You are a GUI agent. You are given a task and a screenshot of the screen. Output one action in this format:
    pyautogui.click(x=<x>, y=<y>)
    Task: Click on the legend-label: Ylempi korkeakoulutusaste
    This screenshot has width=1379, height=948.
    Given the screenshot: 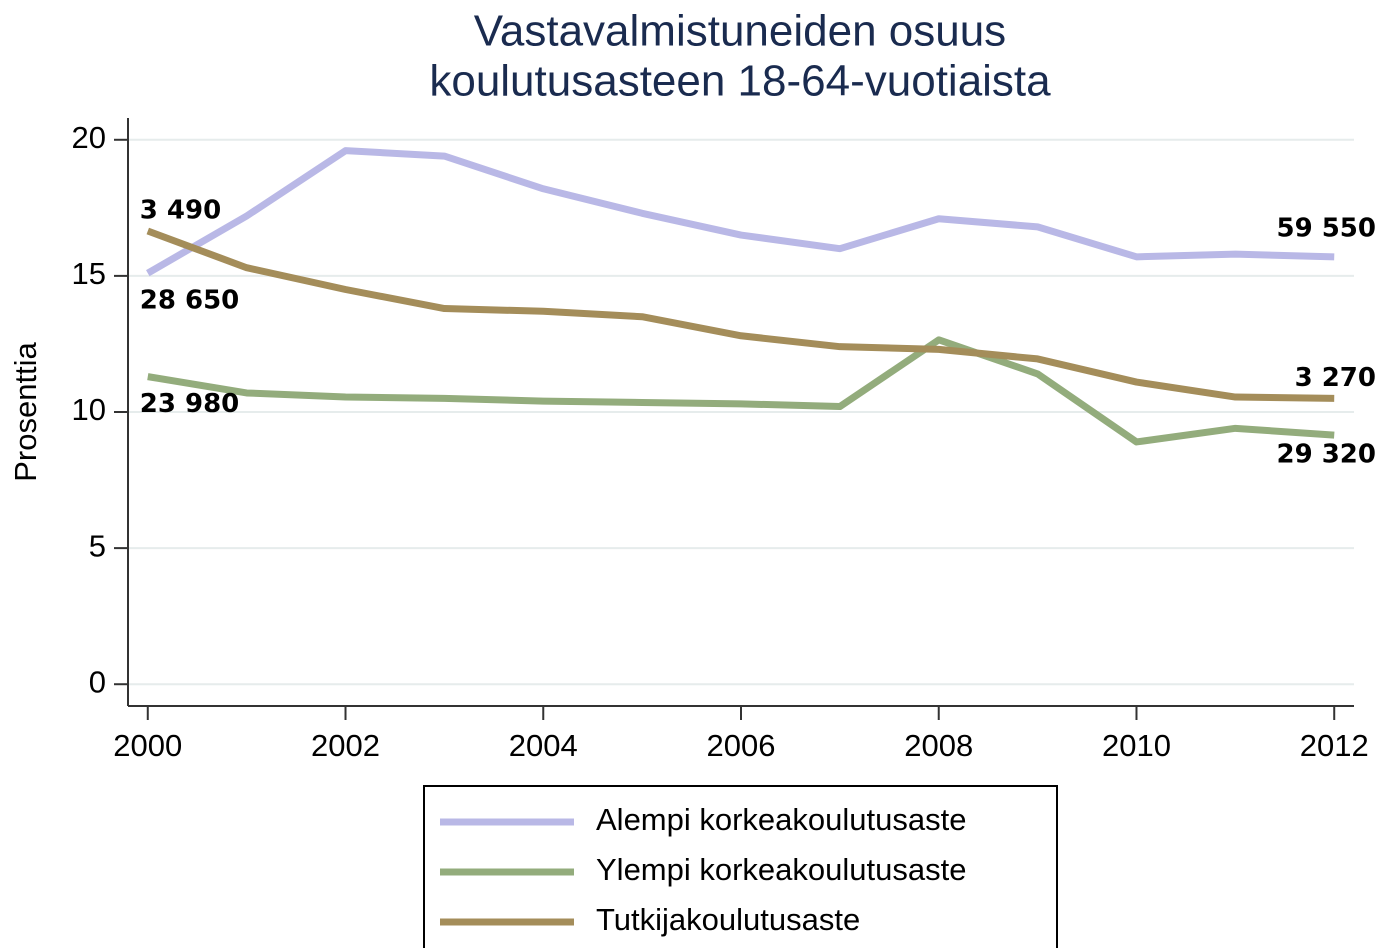 What is the action you would take?
    pyautogui.click(x=781, y=869)
    